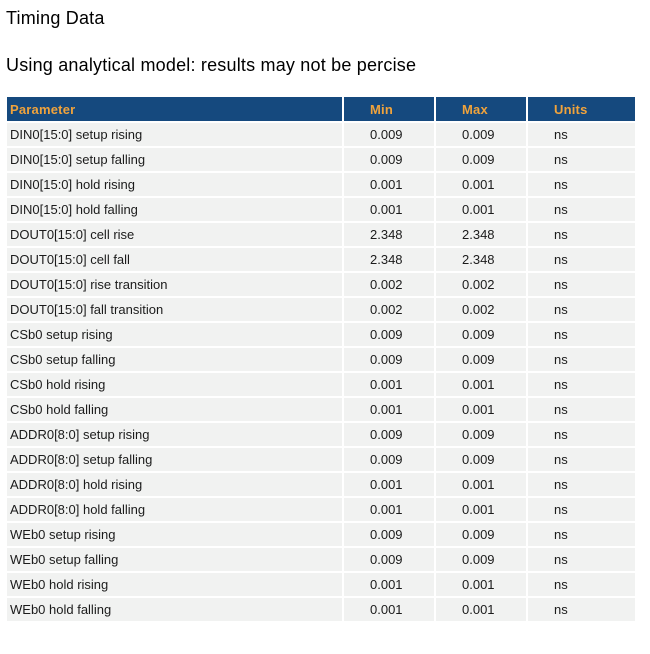 The width and height of the screenshot is (650, 654). Describe the element at coordinates (174, 409) in the screenshot. I see `cell-parameter: CSb0 hold falling` at that location.